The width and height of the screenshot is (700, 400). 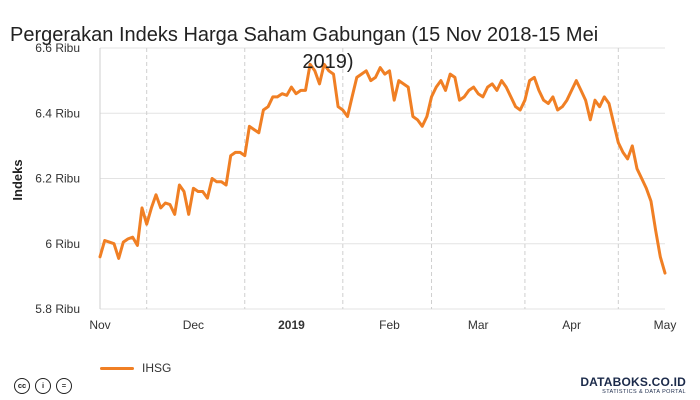 I want to click on x-tick-label: Nov, so click(x=99, y=325).